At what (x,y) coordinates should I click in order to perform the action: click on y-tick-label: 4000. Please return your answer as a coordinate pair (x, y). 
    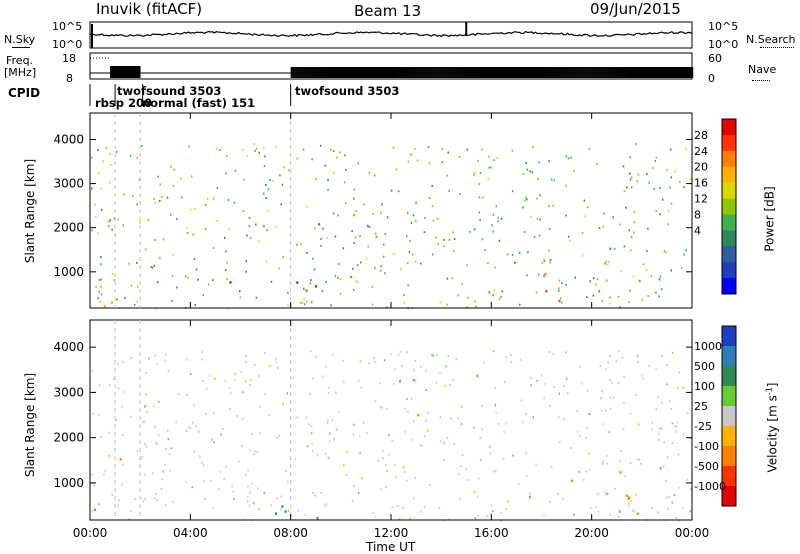
    Looking at the image, I should click on (68, 139).